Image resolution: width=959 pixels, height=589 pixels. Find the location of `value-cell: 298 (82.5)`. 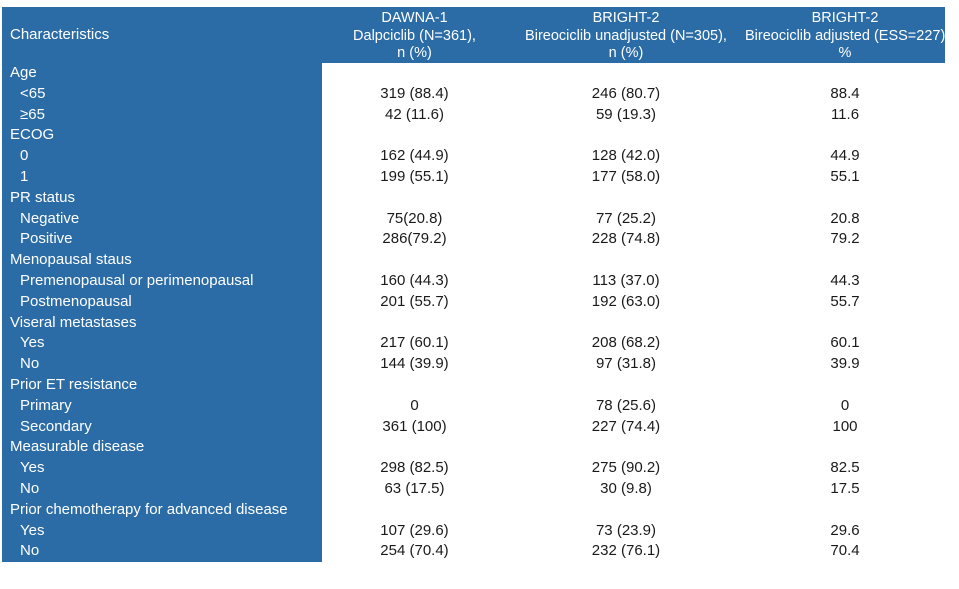

value-cell: 298 (82.5) is located at coordinates (414, 468).